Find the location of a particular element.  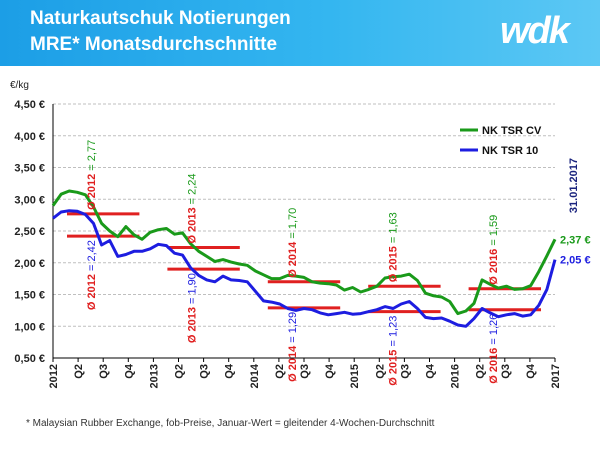

tsr10-average-year: Ø 2015 is located at coordinates (393, 368).